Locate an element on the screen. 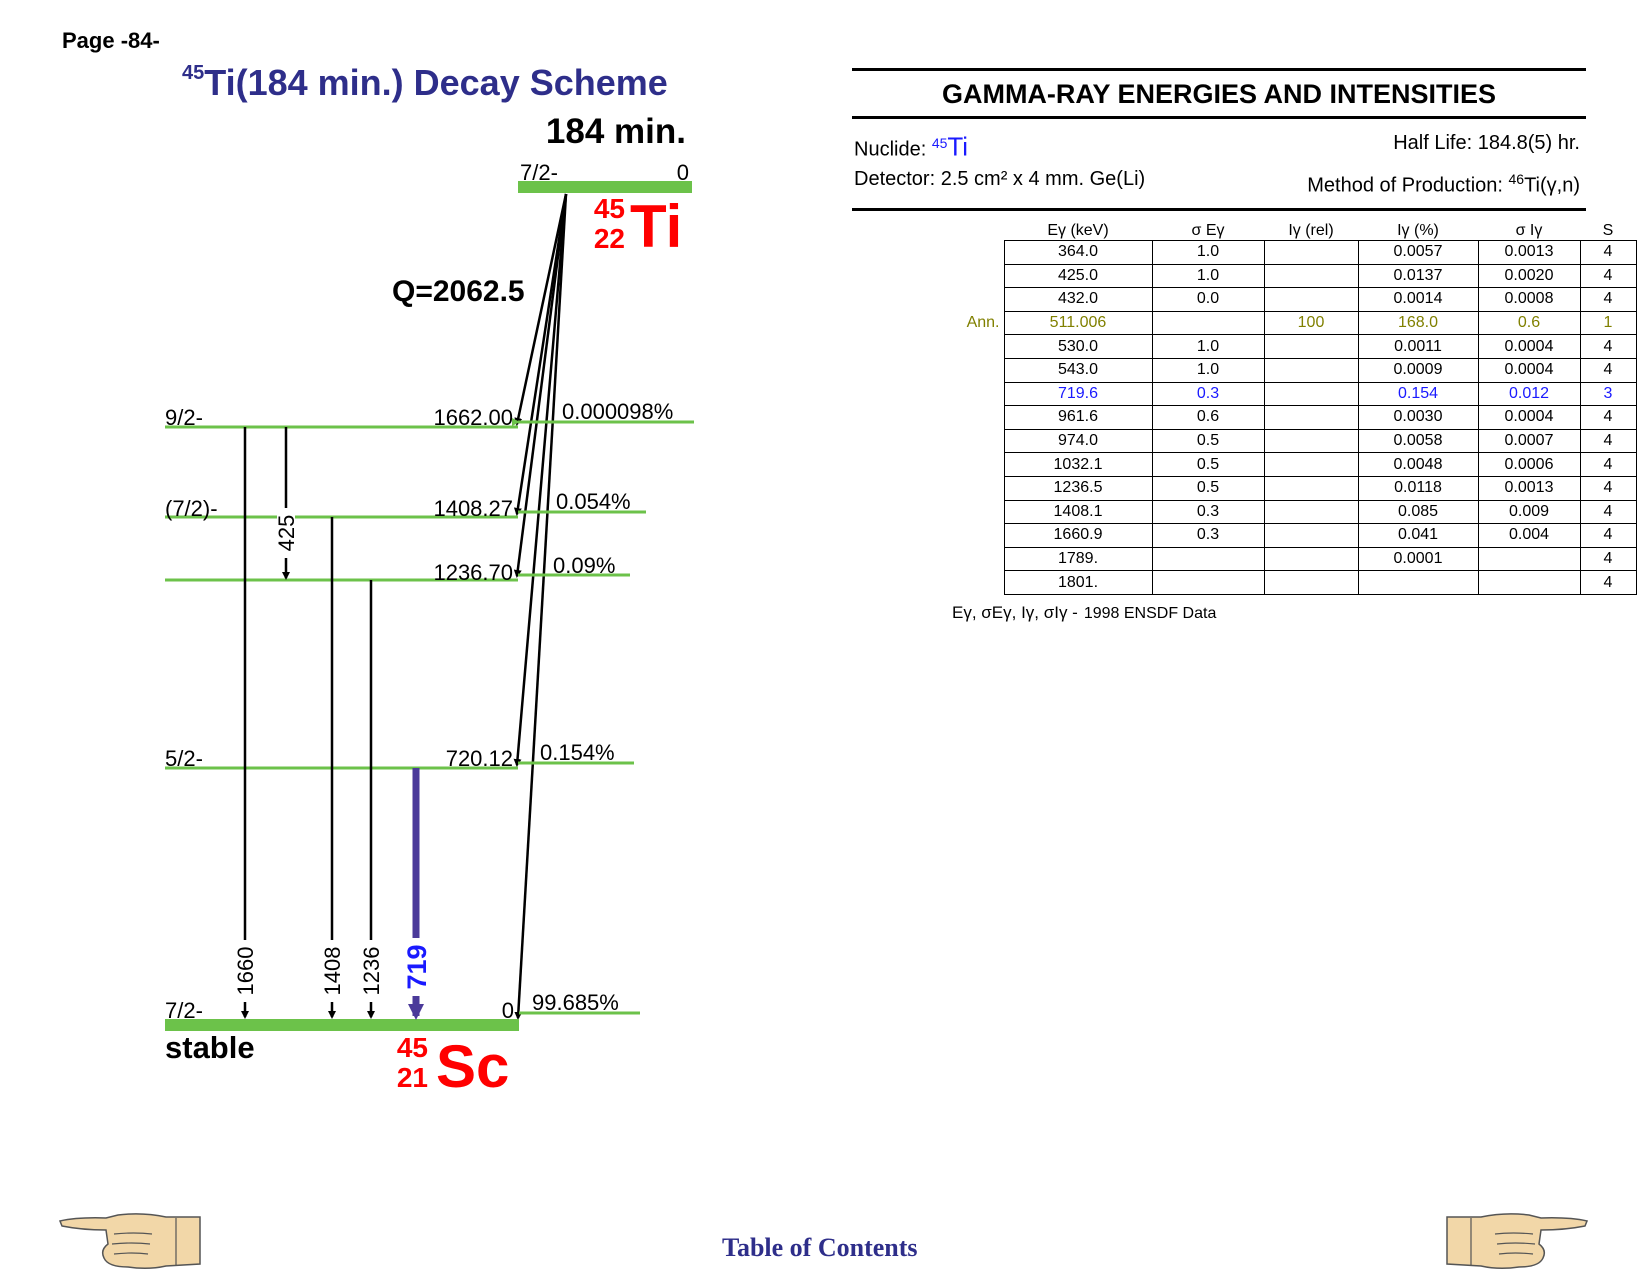 Image resolution: width=1651 pixels, height=1275 pixels. cell-sigma-intensity: 0.0007 is located at coordinates (1529, 441).